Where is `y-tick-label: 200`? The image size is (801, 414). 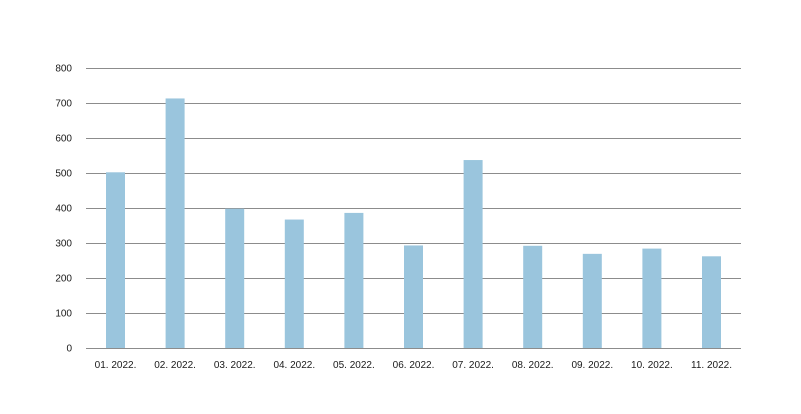
y-tick-label: 200 is located at coordinates (63, 279).